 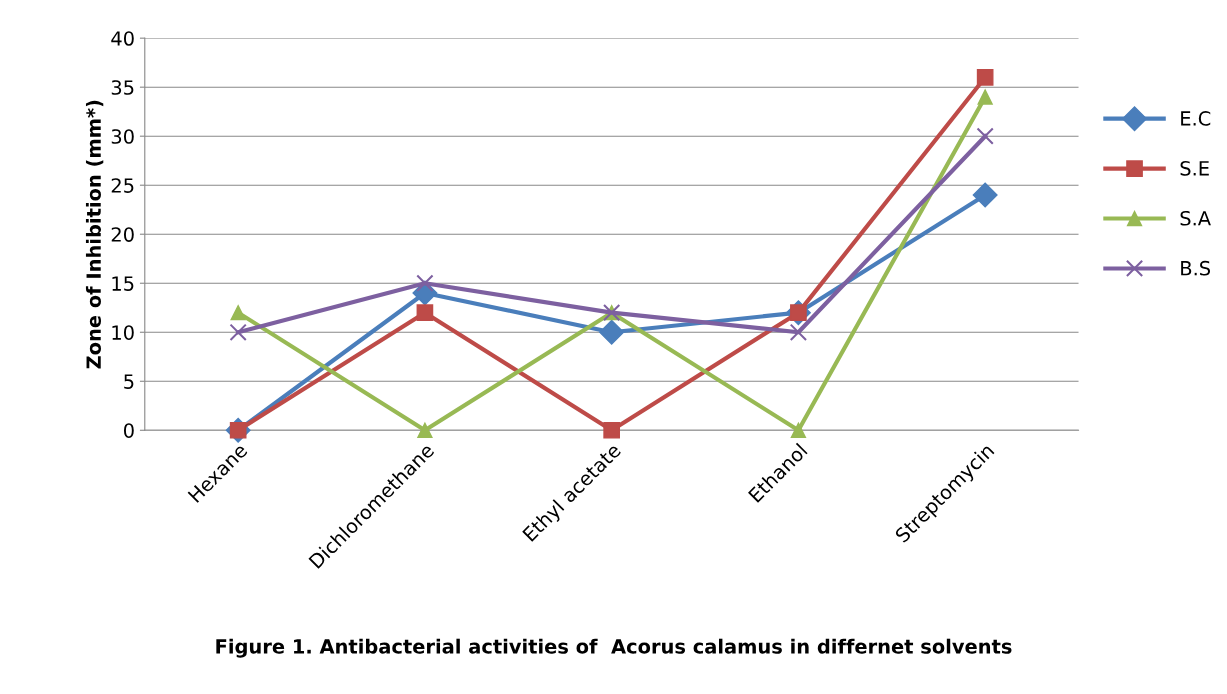 What do you see at coordinates (614, 648) in the screenshot?
I see `text: Figure 1. Antibacterial activities of Acorus calamus in differnet solvents` at bounding box center [614, 648].